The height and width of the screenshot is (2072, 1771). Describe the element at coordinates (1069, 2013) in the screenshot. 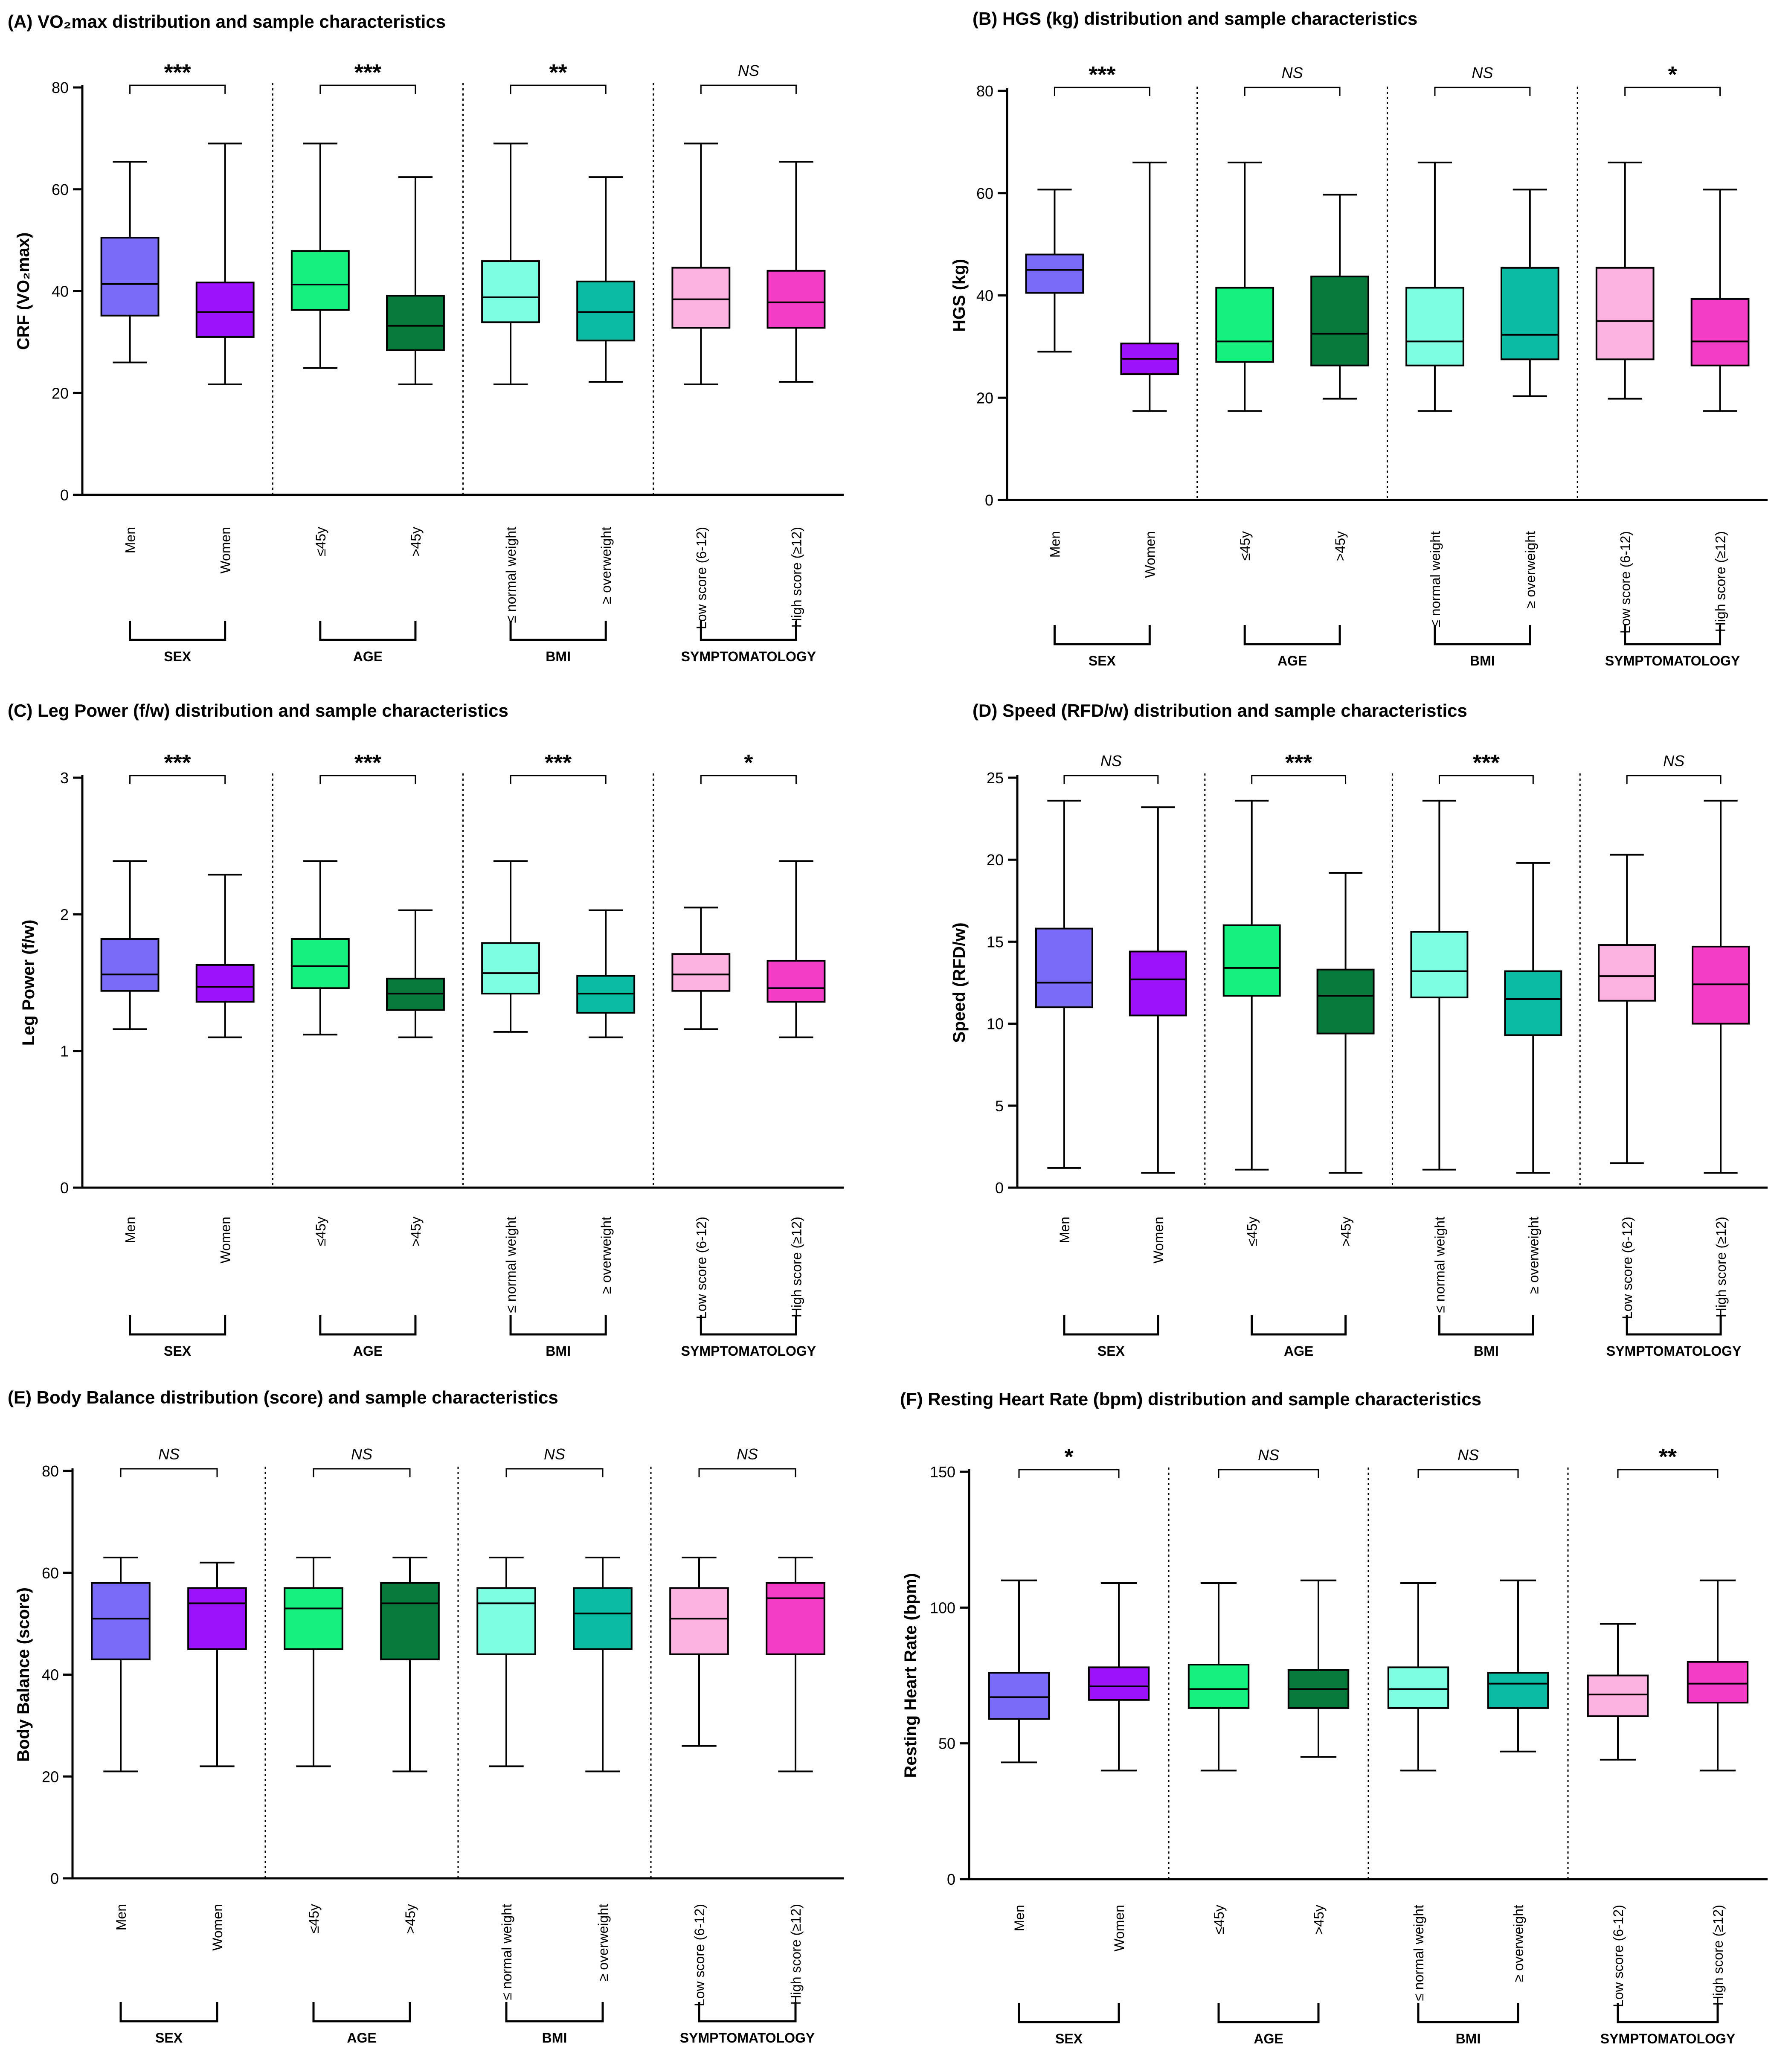

I see `group-bracket-sex` at that location.